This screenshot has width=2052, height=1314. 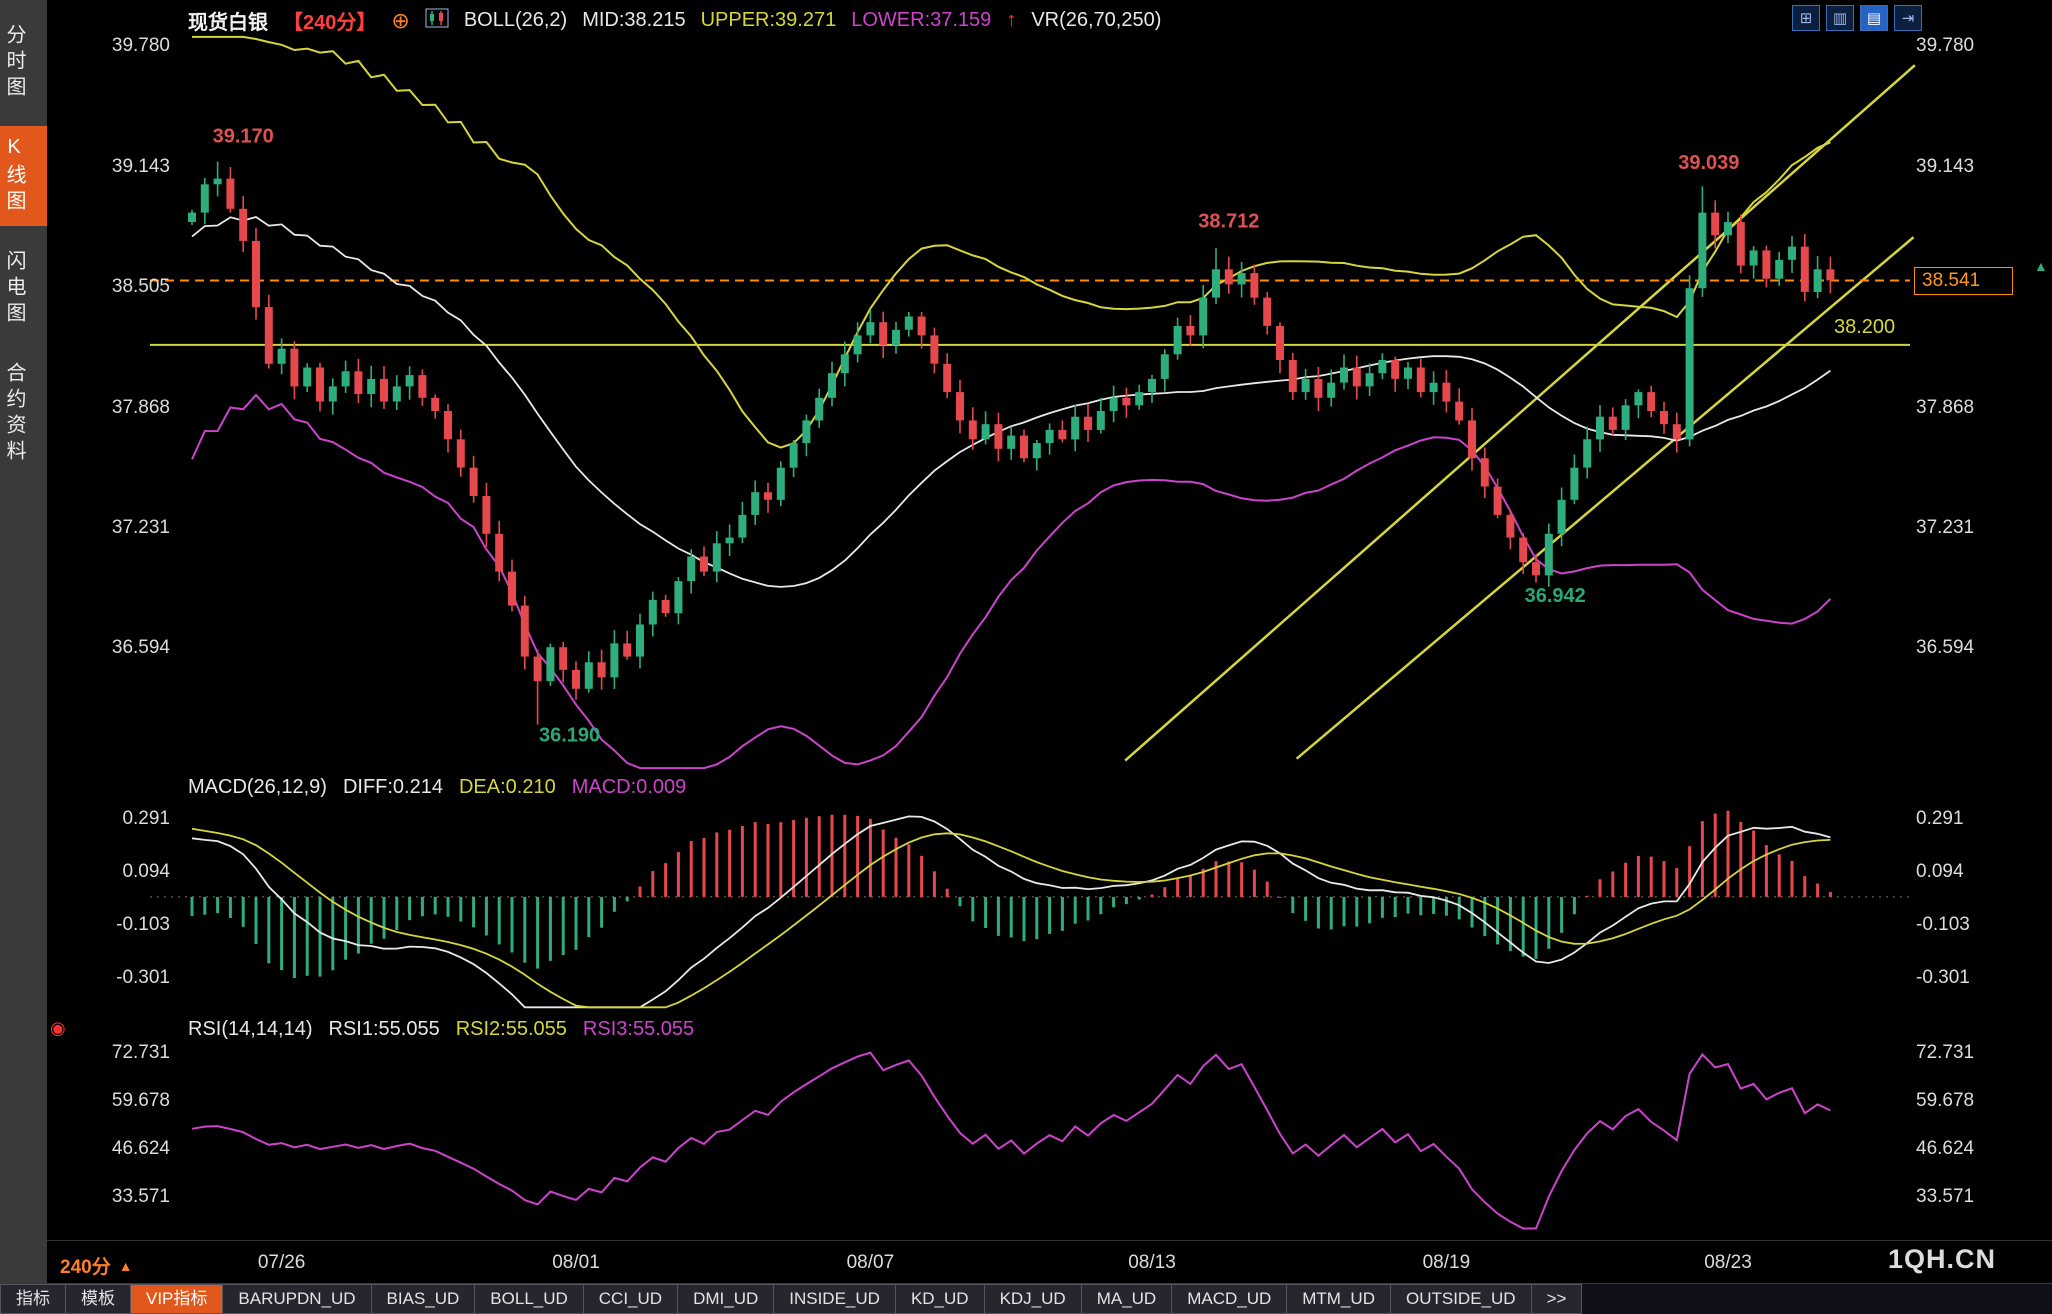 I want to click on kline-style-icon, so click(x=437, y=21).